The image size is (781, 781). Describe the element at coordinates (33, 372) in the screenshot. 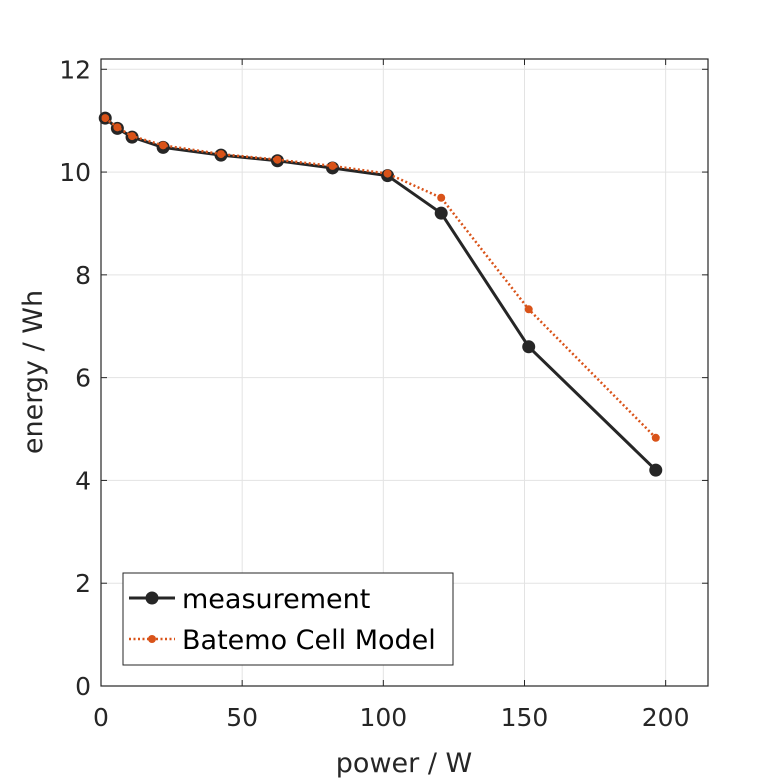

I see `y-axis-label: energy / Wh` at that location.